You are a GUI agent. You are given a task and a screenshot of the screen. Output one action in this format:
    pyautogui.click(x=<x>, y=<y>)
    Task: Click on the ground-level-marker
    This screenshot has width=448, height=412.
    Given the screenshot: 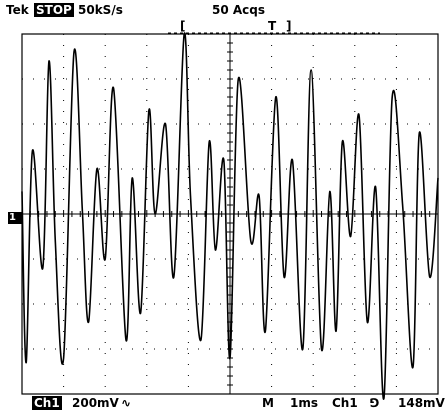 What is the action you would take?
    pyautogui.click(x=15, y=218)
    